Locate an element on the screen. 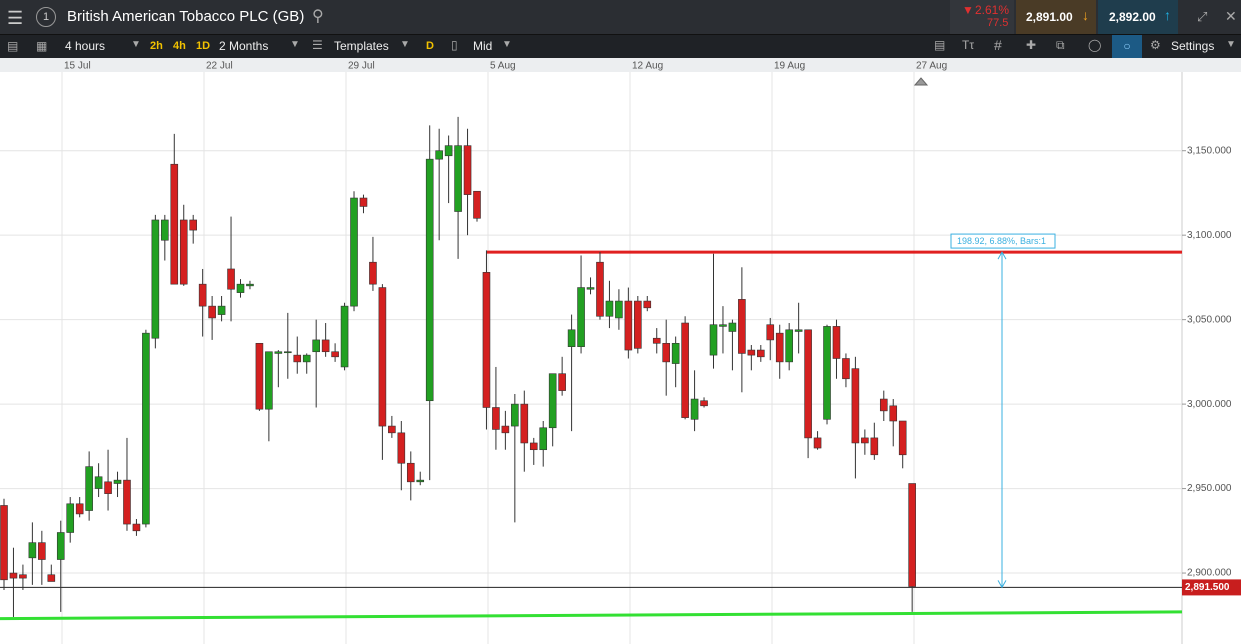 This screenshot has height=644, width=1241. x-tick-label: 15 Jul is located at coordinates (77, 66).